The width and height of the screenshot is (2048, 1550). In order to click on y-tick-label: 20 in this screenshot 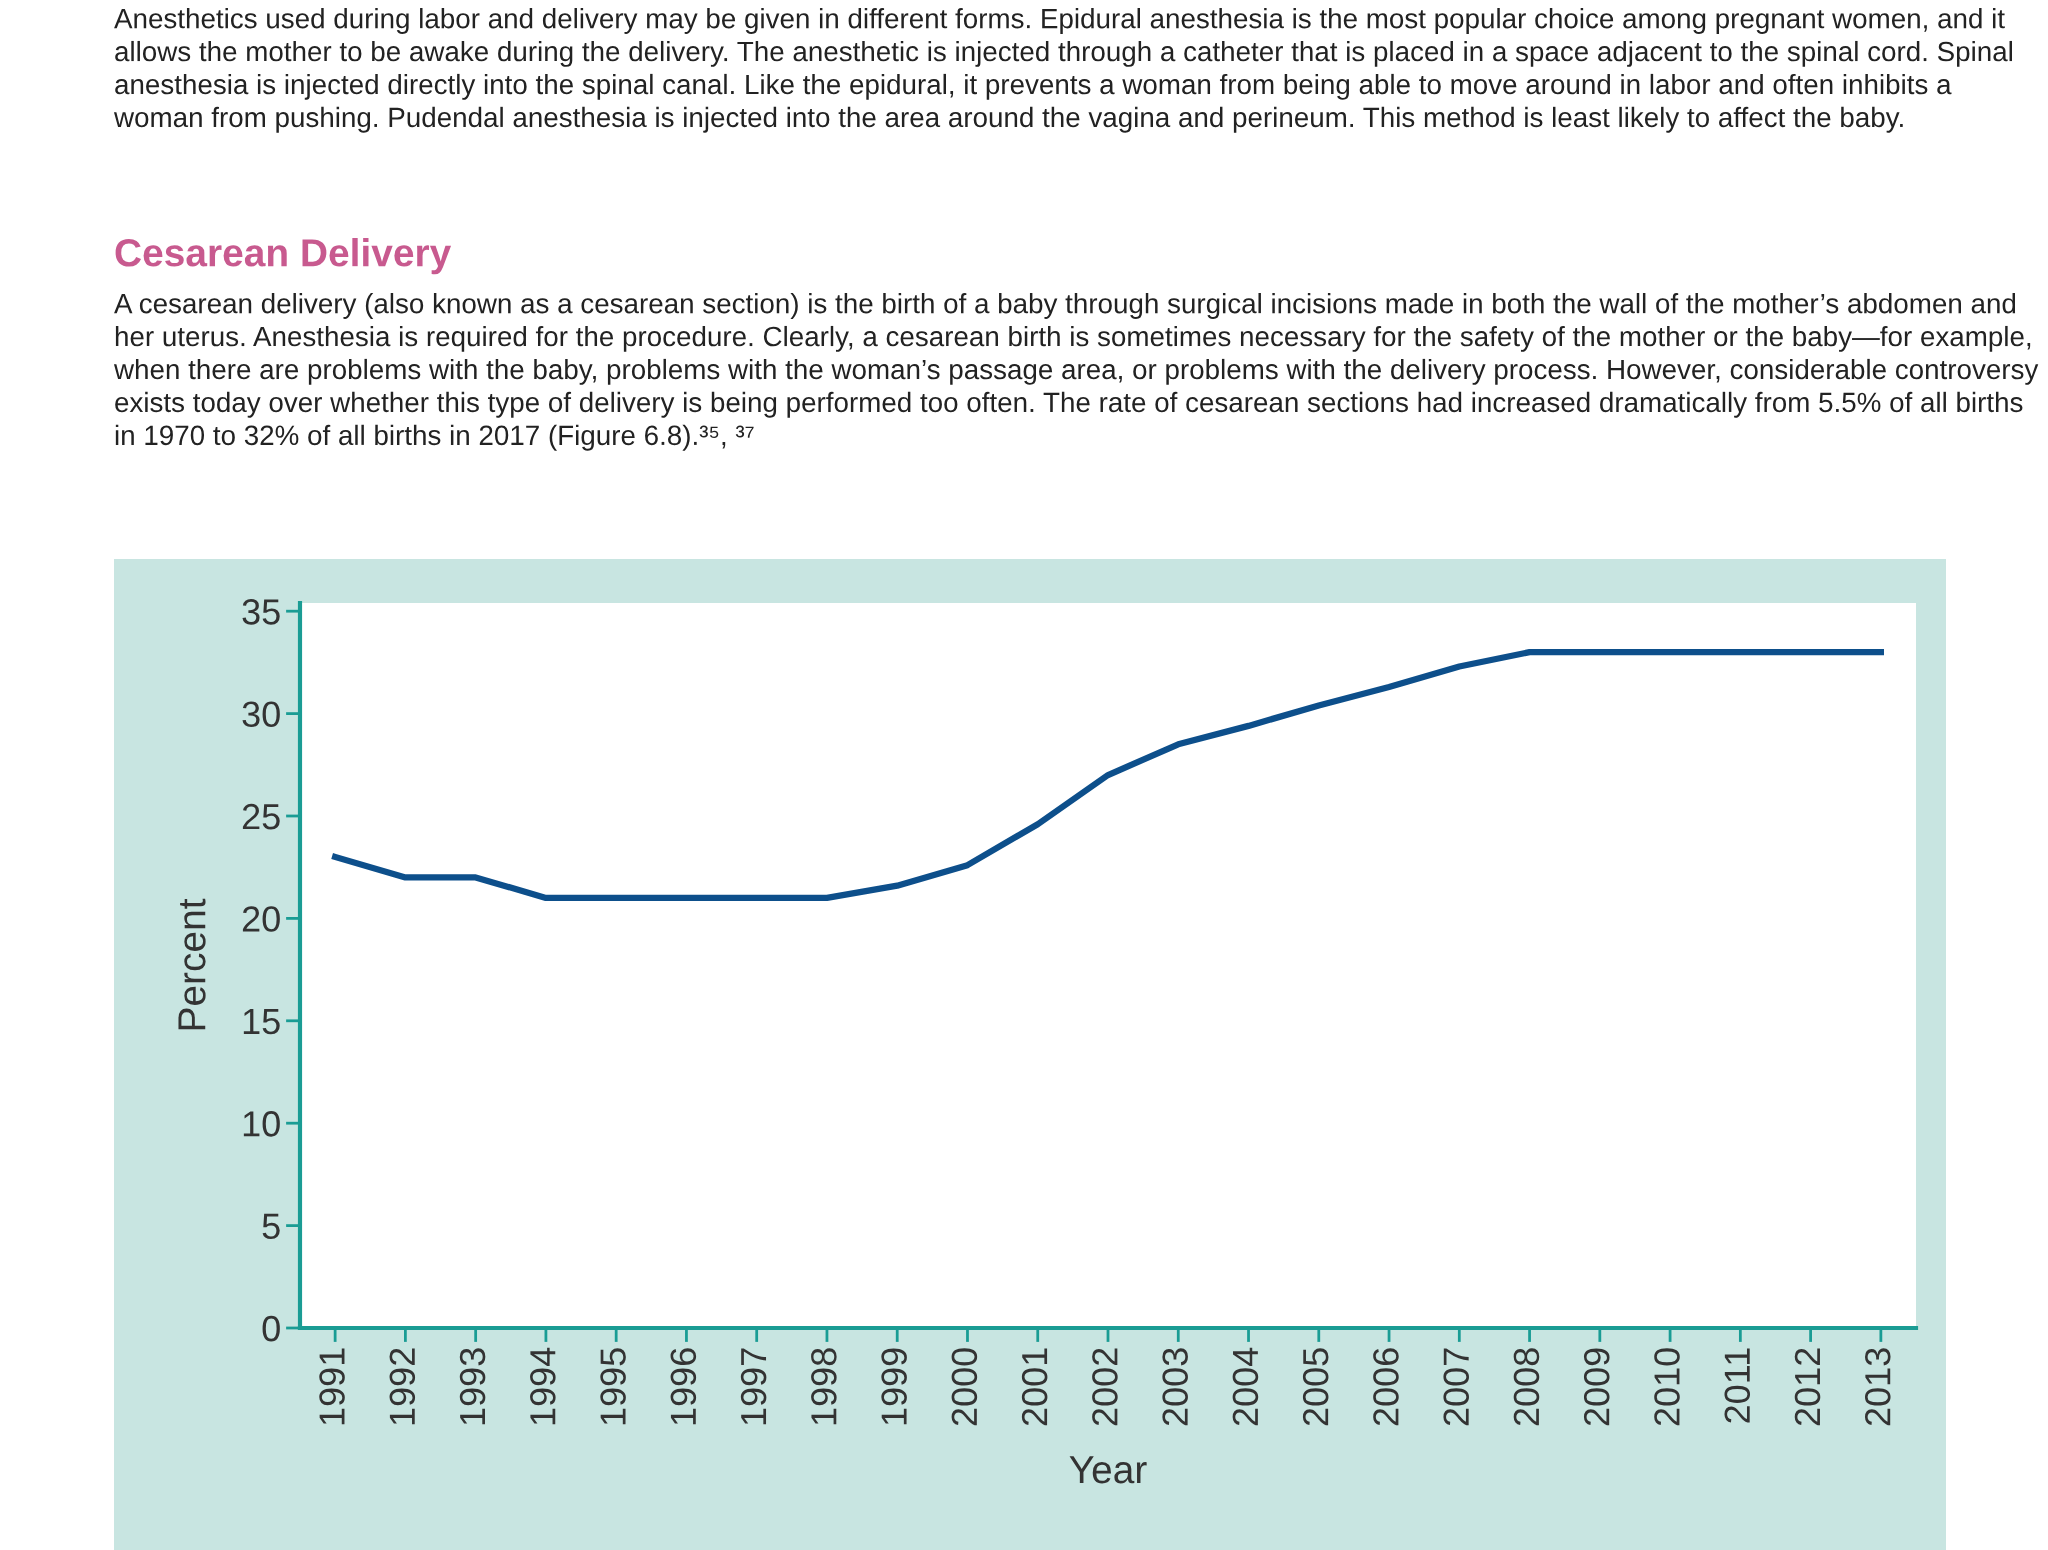, I will do `click(261, 919)`.